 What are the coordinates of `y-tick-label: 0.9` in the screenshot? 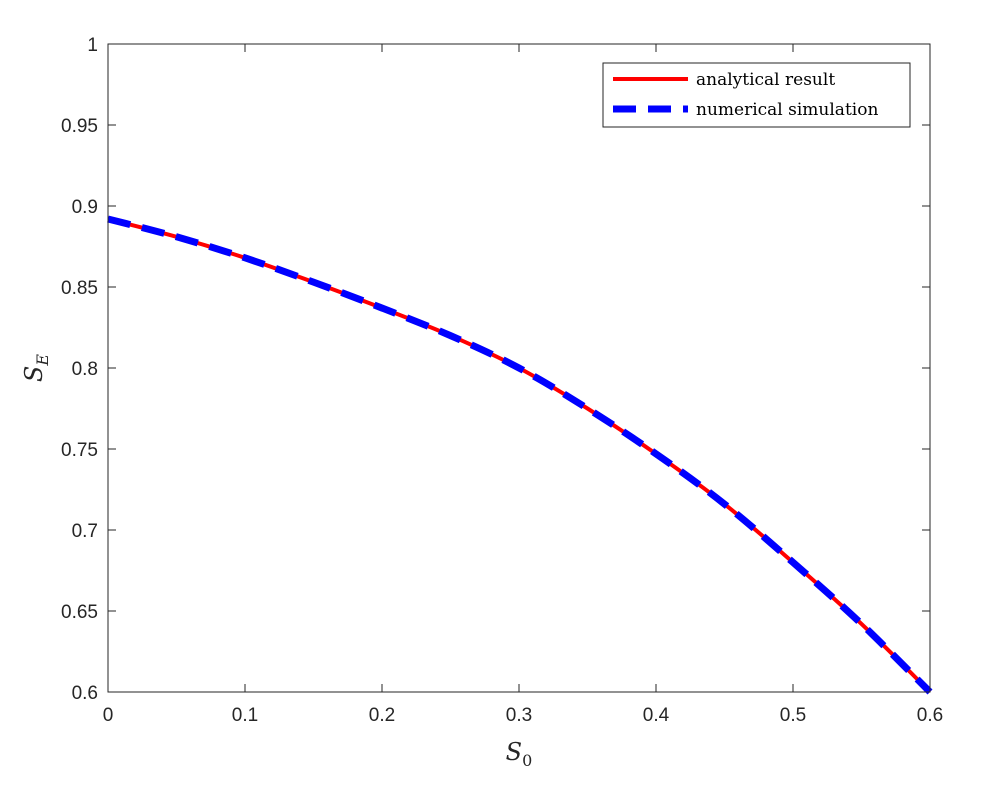 It's located at (85, 207).